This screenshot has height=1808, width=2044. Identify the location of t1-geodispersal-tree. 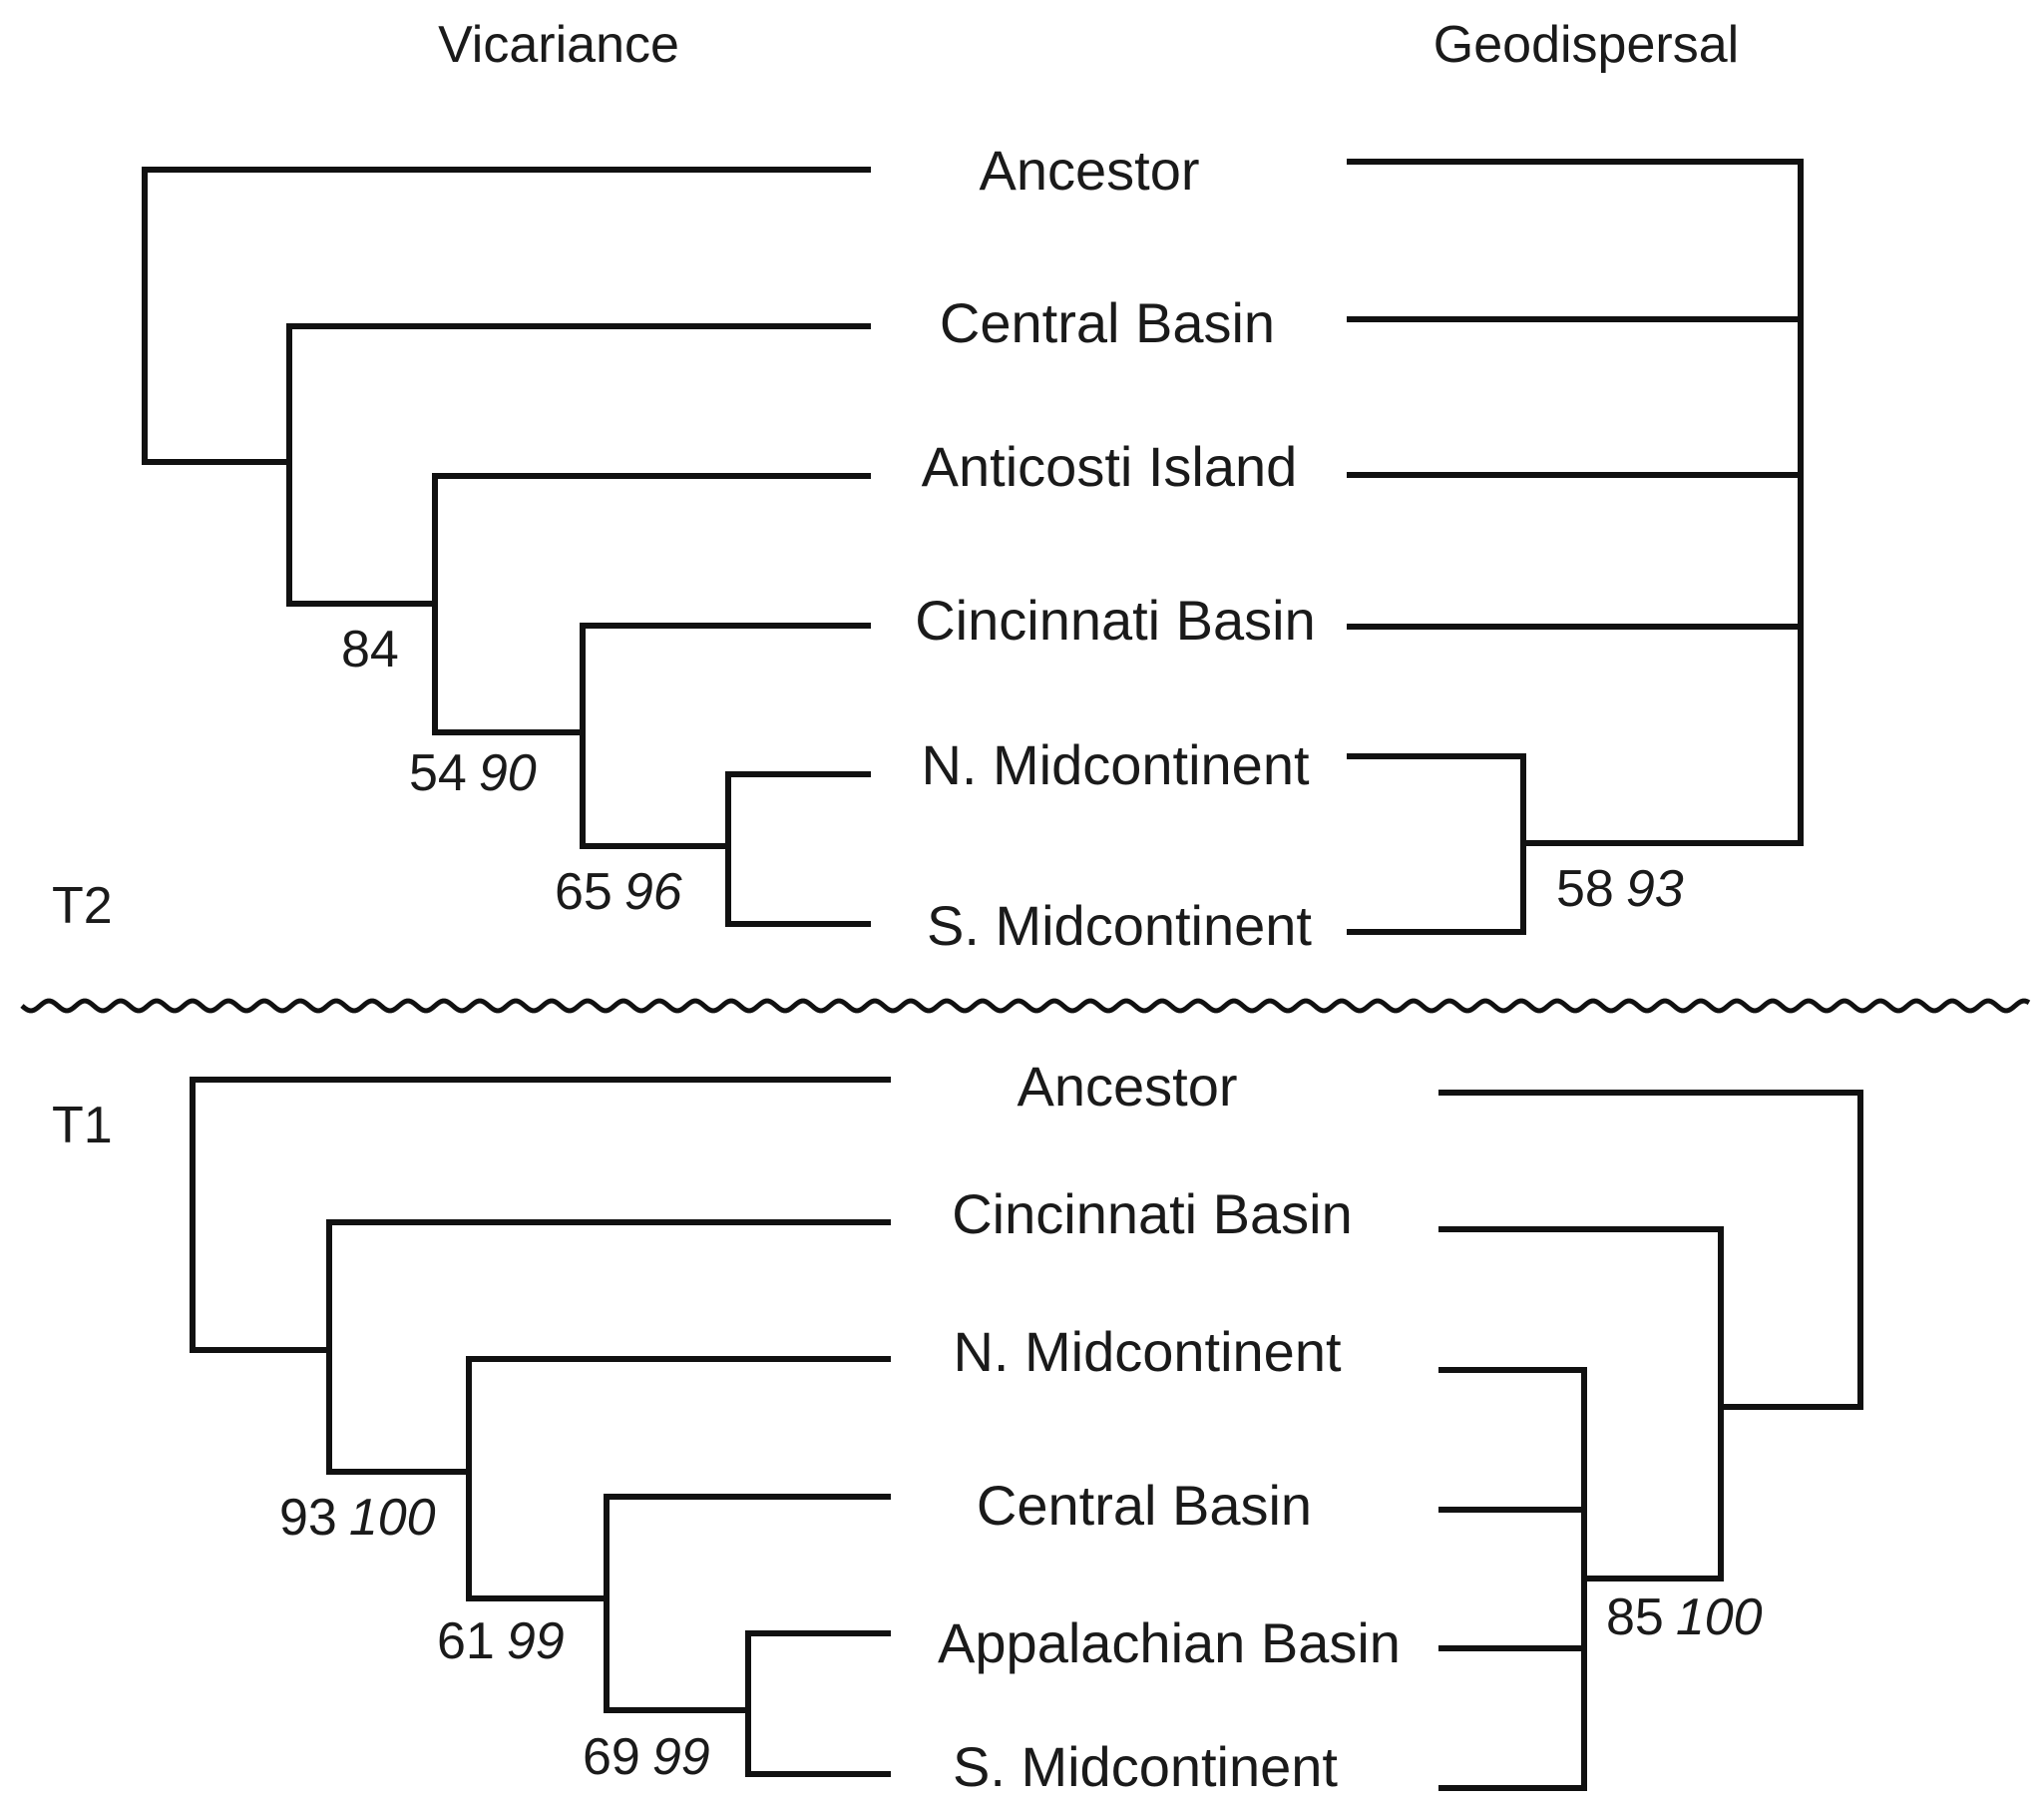
(1650, 1440).